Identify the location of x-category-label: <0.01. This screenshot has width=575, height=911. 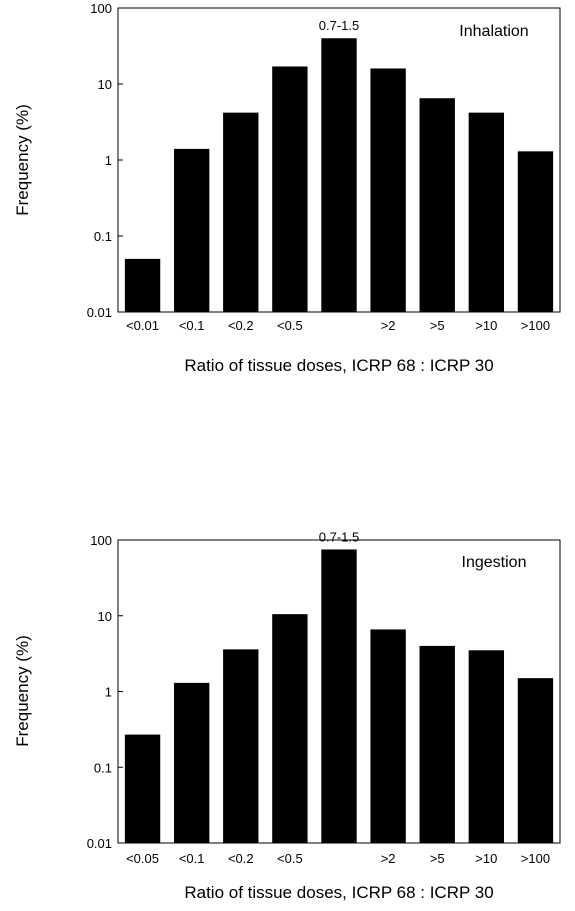
(142, 325).